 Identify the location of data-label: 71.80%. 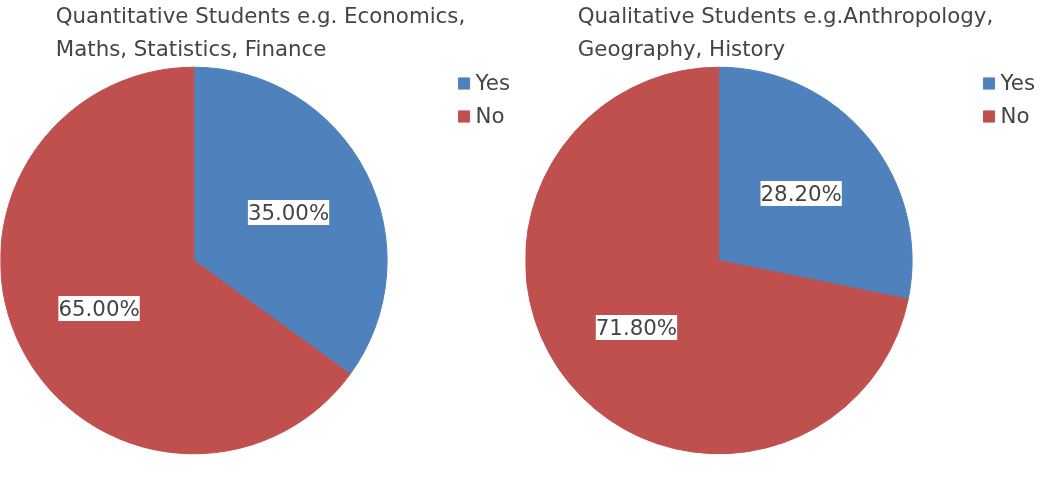
(636, 327).